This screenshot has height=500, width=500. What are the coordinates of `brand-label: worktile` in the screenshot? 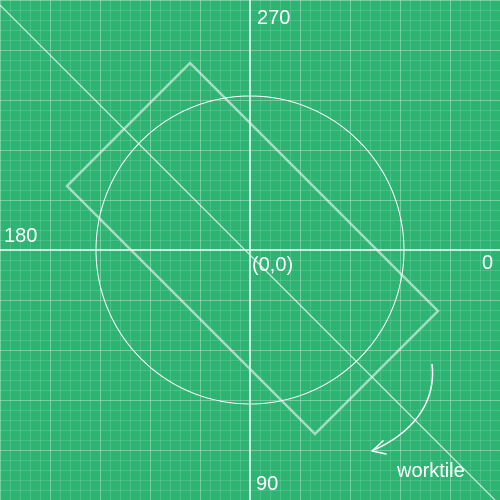 It's located at (431, 471).